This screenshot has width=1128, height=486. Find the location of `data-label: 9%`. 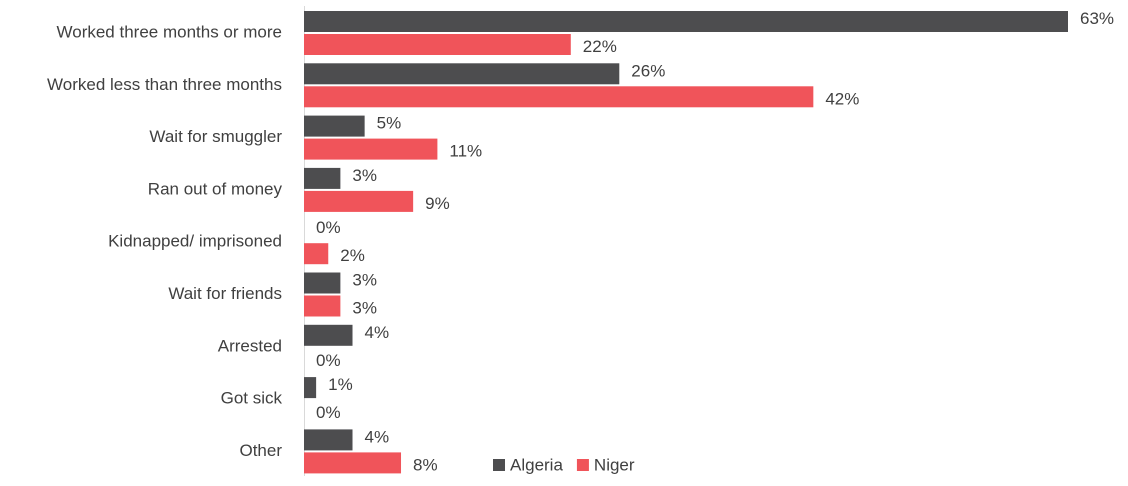

data-label: 9% is located at coordinates (437, 203).